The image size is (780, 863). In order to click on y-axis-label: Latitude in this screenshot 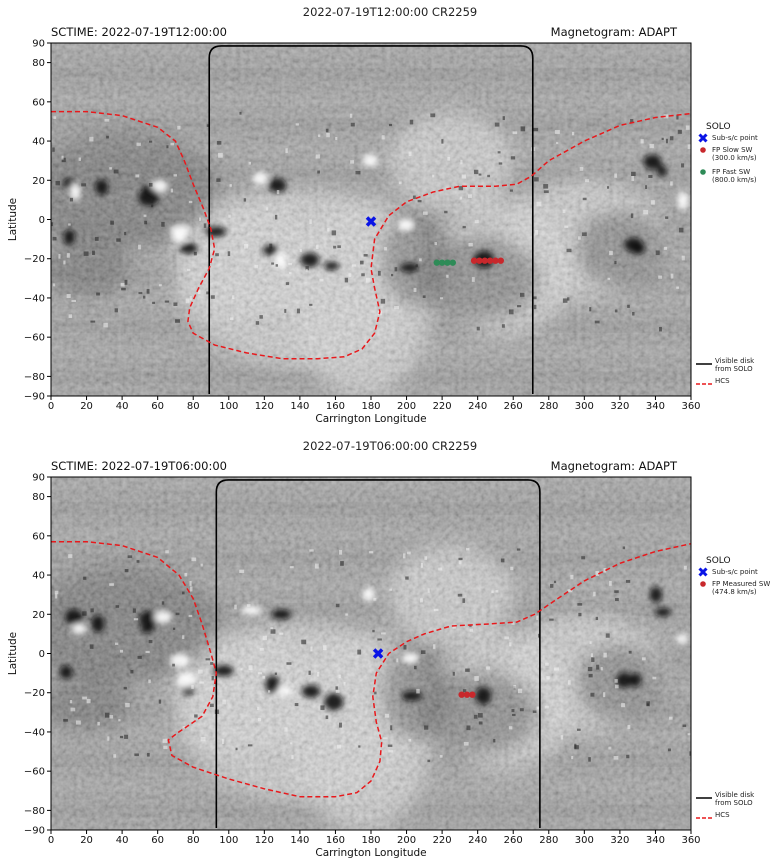, I will do `click(13, 653)`.